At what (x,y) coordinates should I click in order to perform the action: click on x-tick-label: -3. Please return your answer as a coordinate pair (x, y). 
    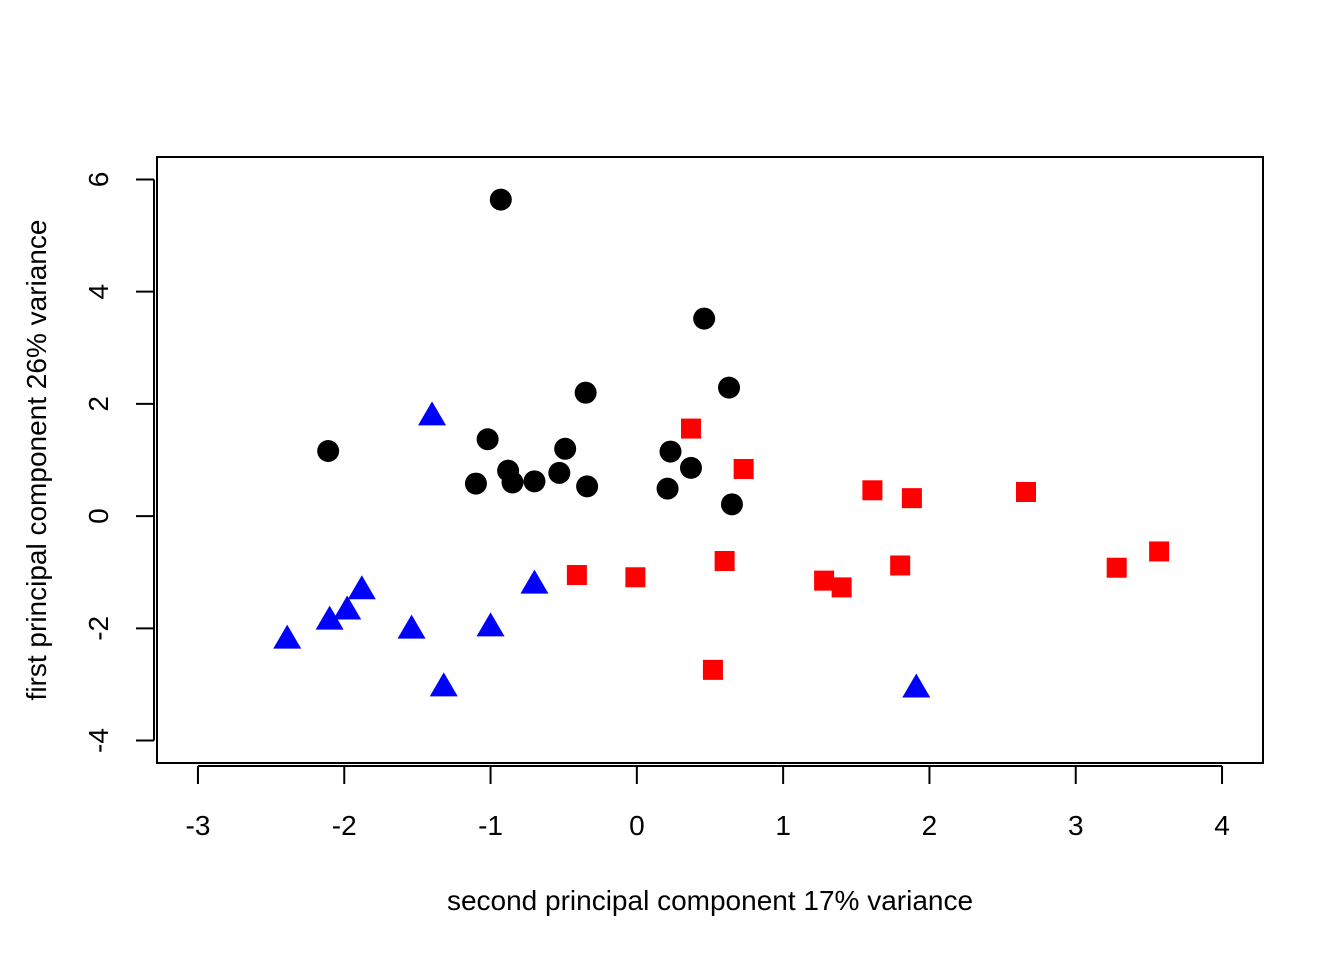
    Looking at the image, I should click on (198, 825).